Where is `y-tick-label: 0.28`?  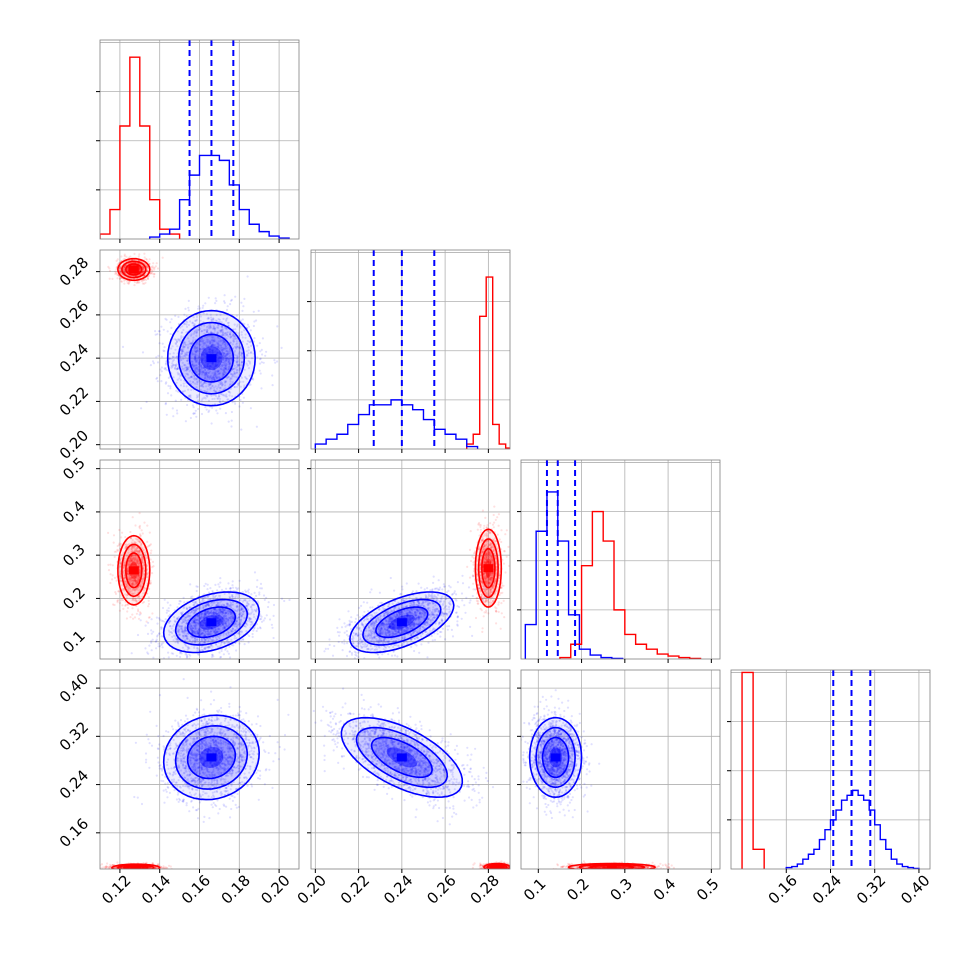
y-tick-label: 0.28 is located at coordinates (74, 271).